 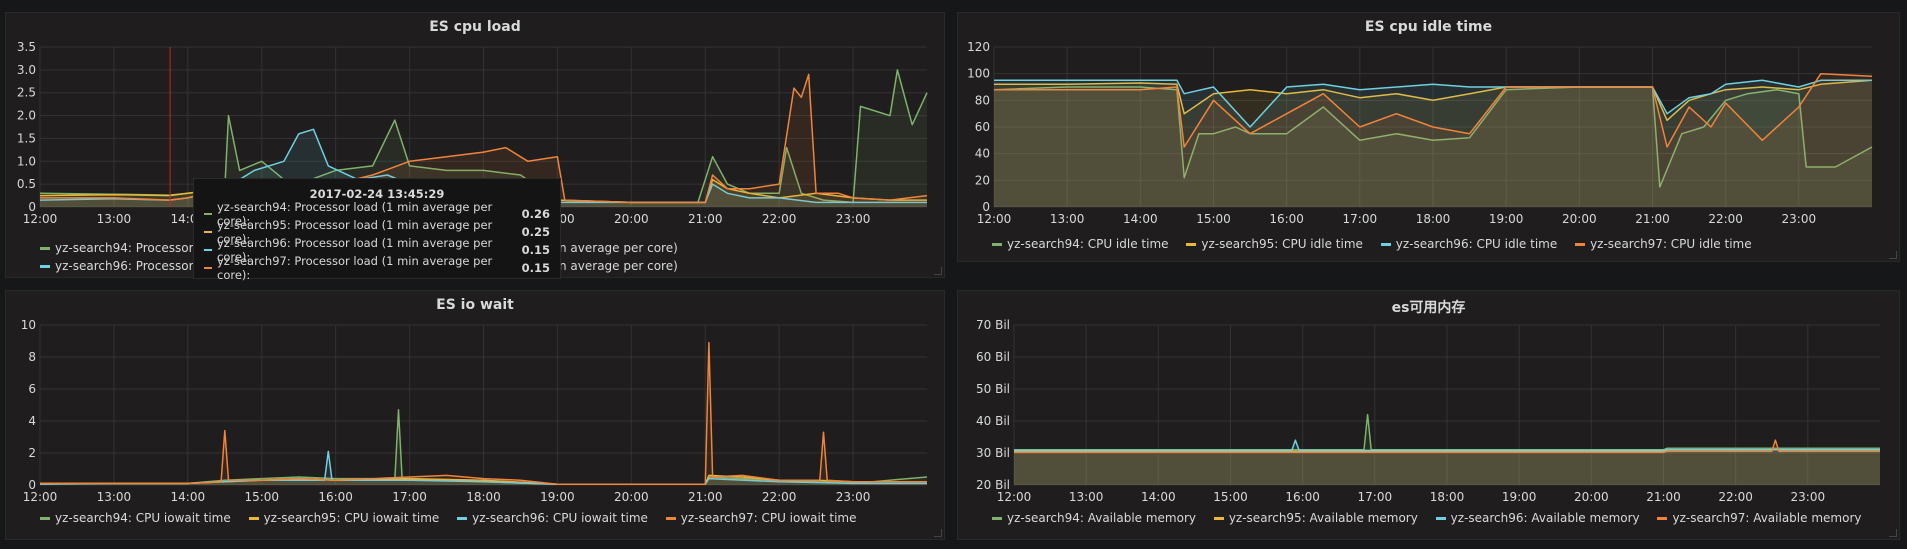 What do you see at coordinates (618, 257) in the screenshot?
I see `legend-tail: n average per core) n average per core)` at bounding box center [618, 257].